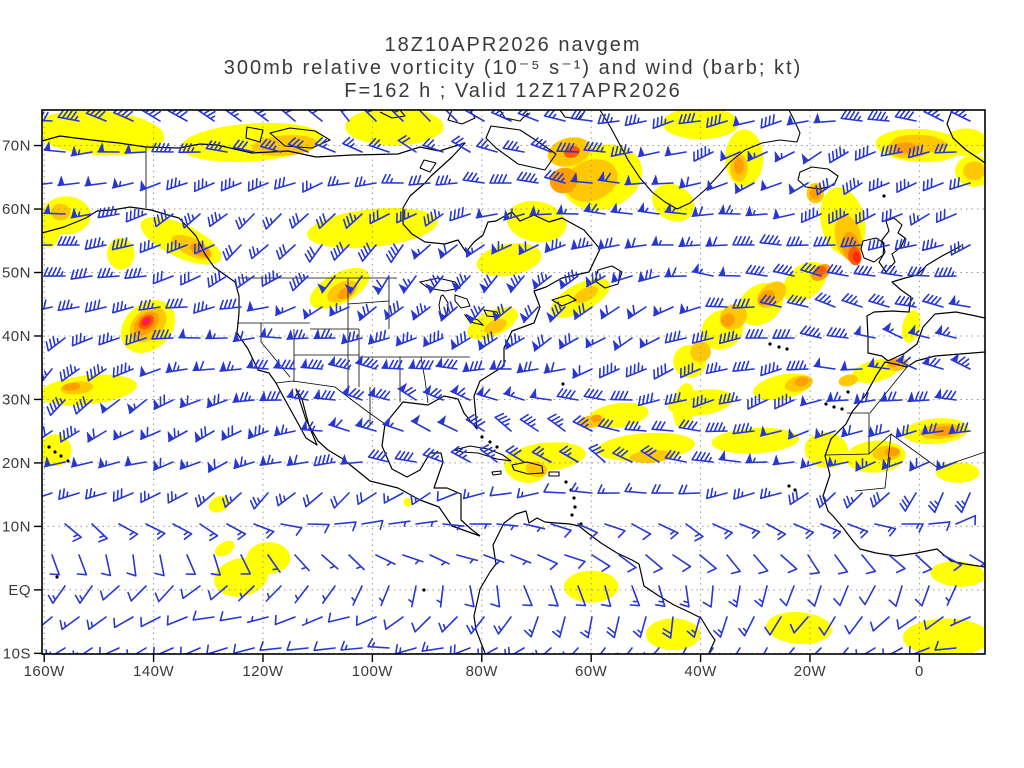 Image resolution: width=1024 pixels, height=768 pixels. I want to click on map-title-valid: F=162 h ; Valid 12Z17APR2026, so click(512, 91).